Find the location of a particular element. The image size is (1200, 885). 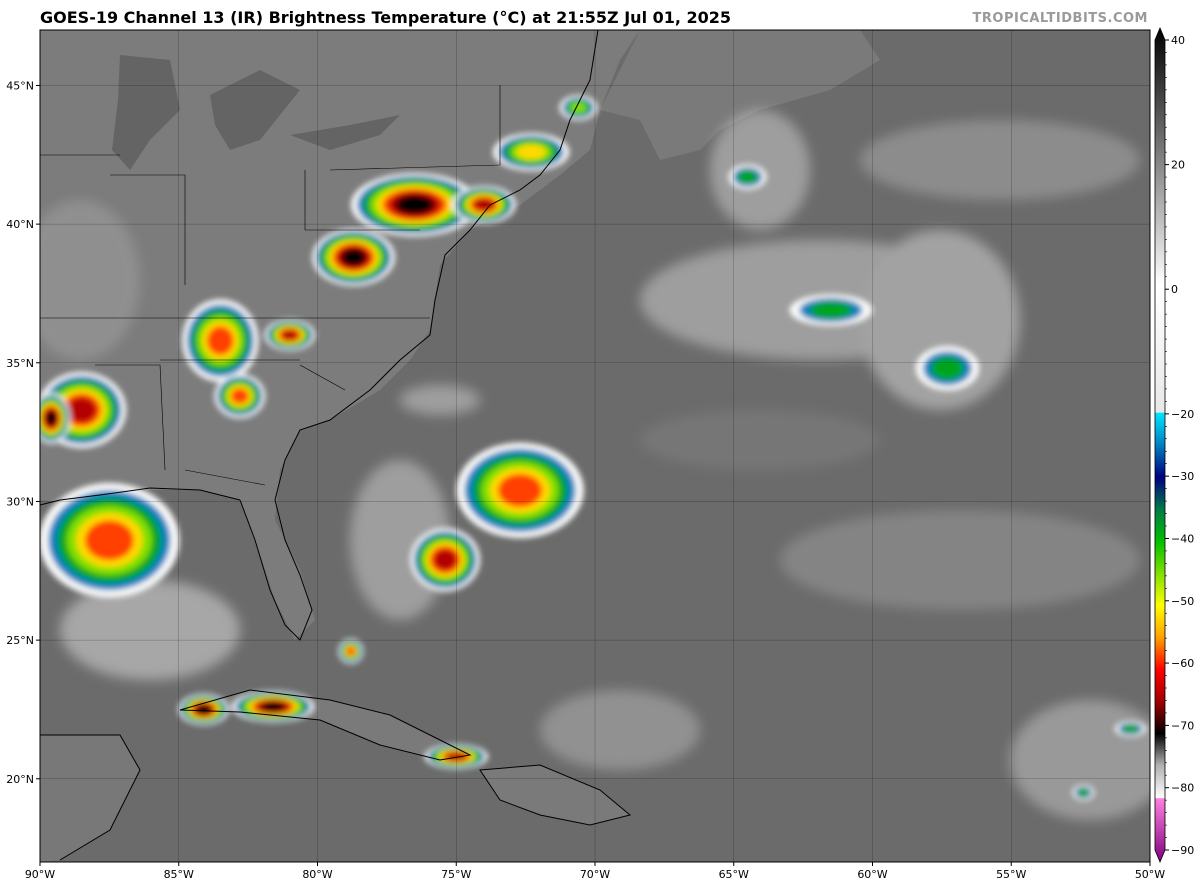

cloud-system-east-edge is located at coordinates (1130, 728).